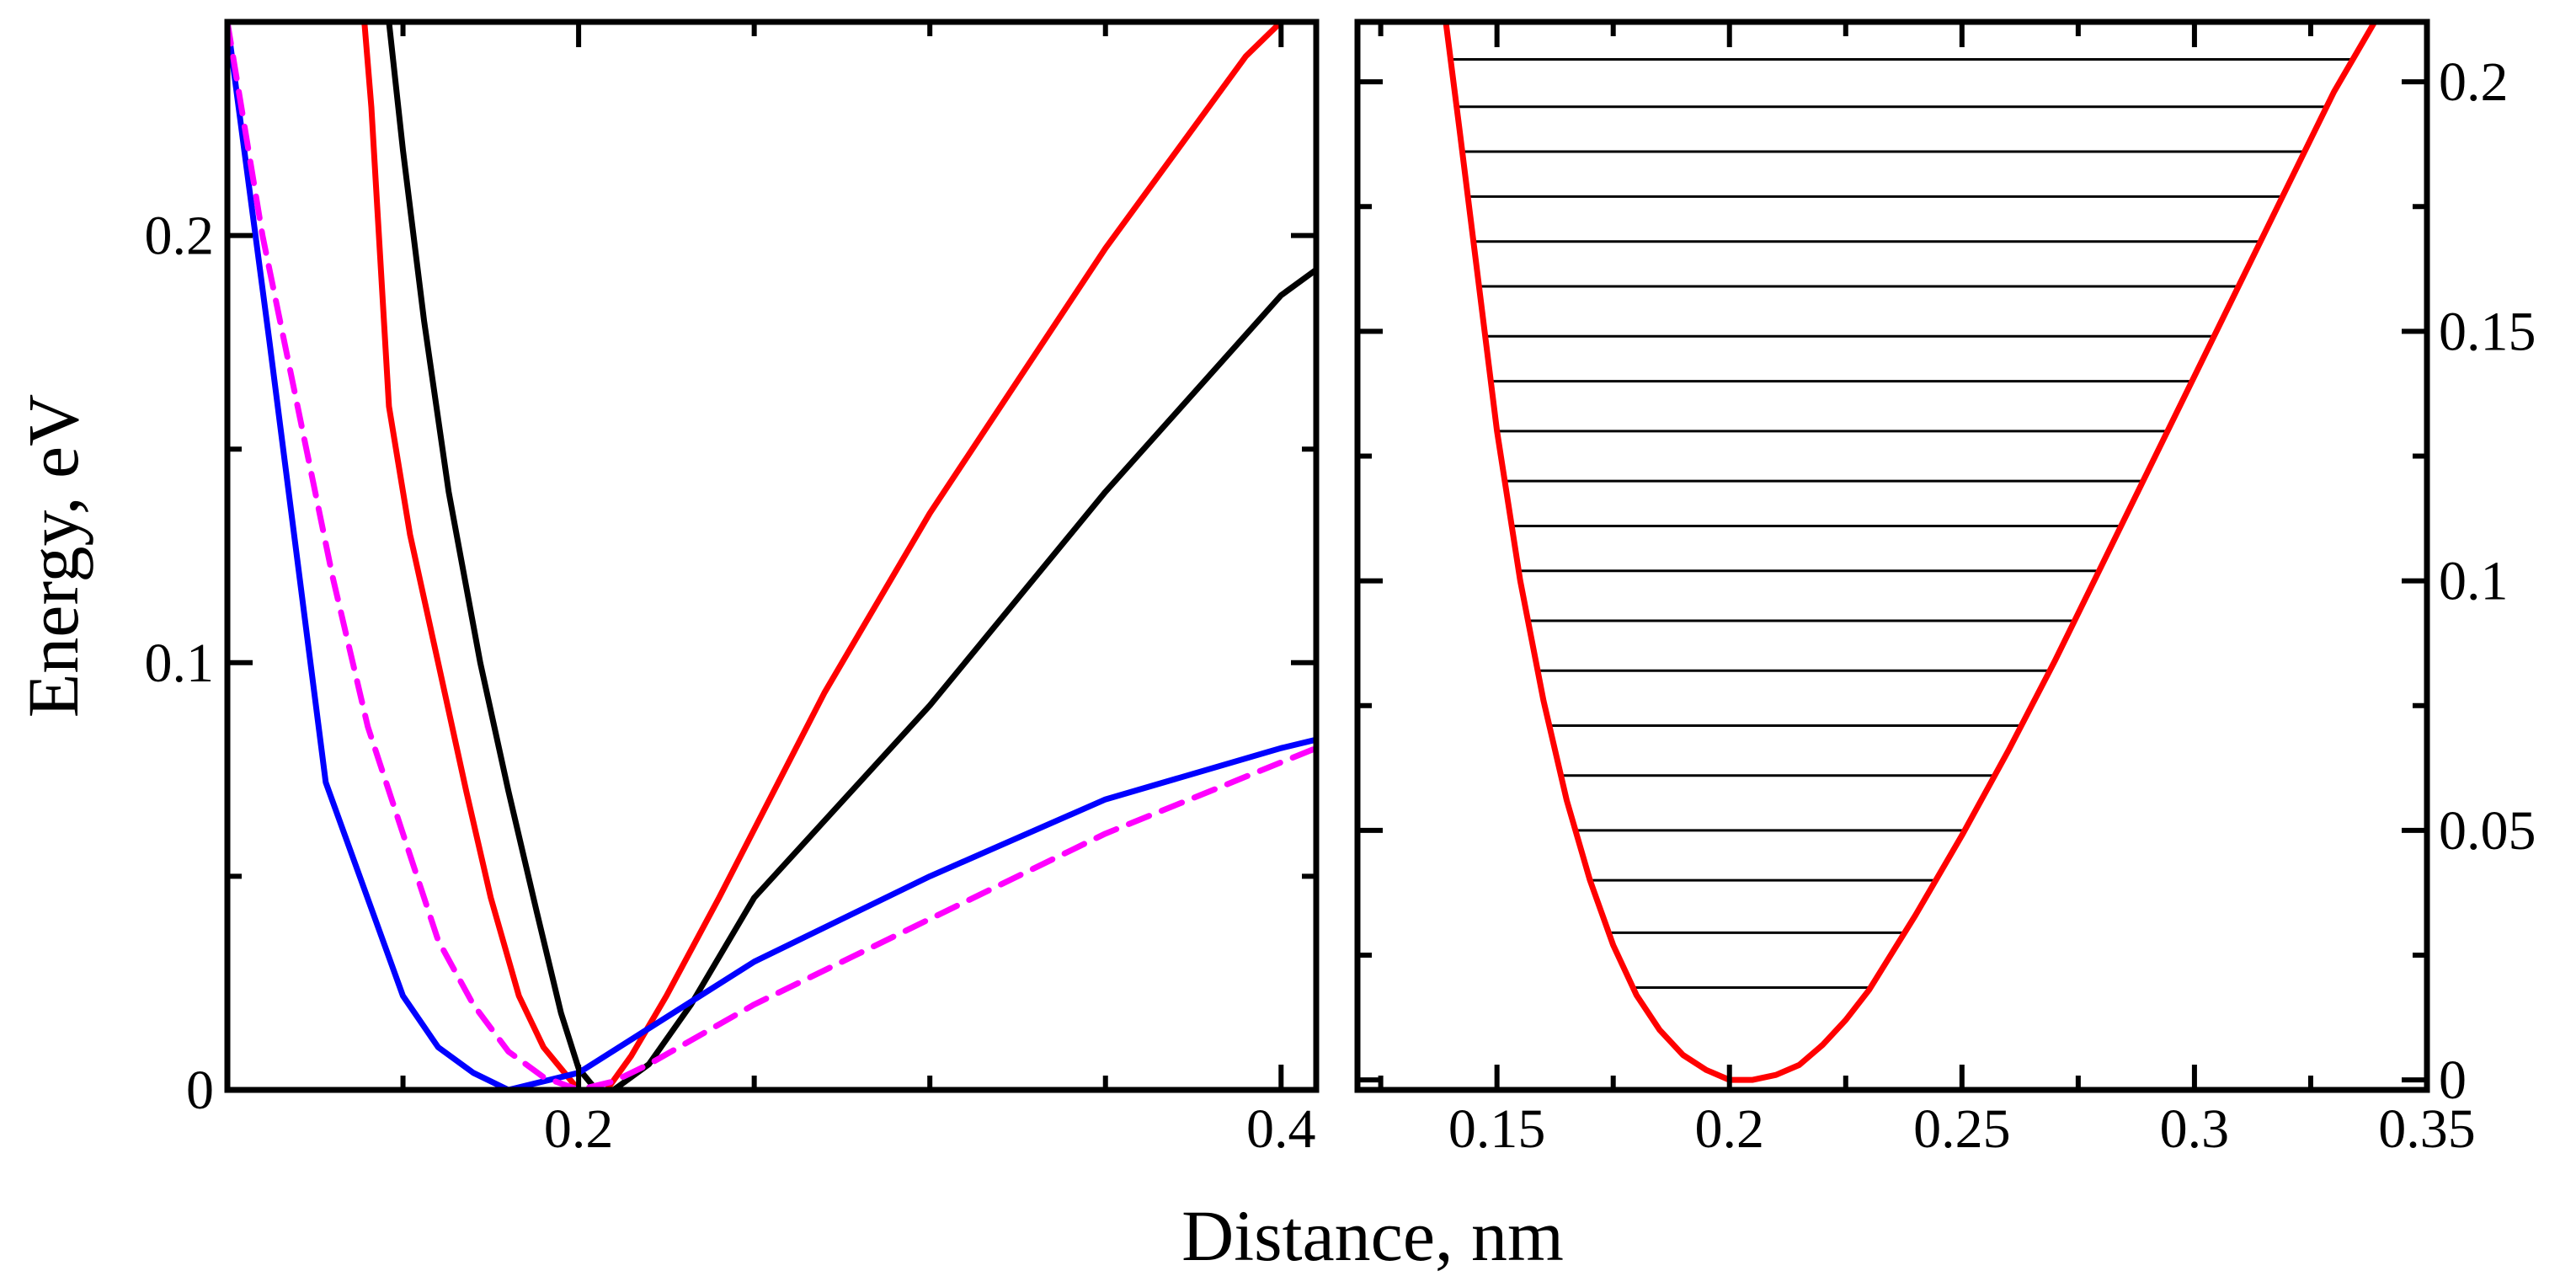 This screenshot has width=2576, height=1287. I want to click on x-tick-label: 0.3, so click(2195, 1129).